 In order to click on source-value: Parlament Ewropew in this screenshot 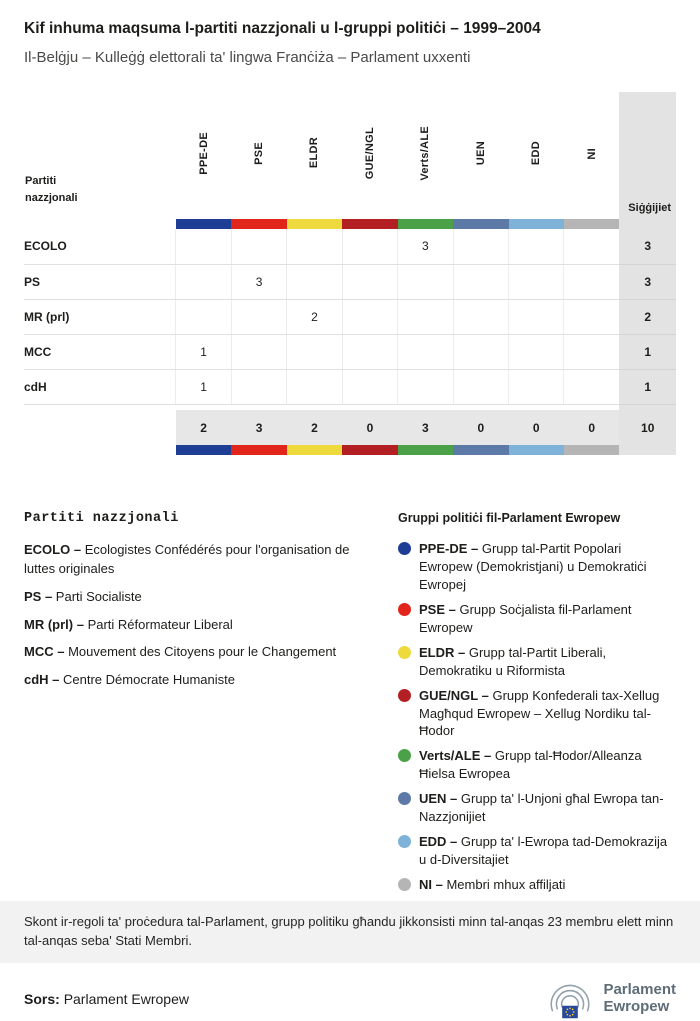, I will do `click(126, 998)`.